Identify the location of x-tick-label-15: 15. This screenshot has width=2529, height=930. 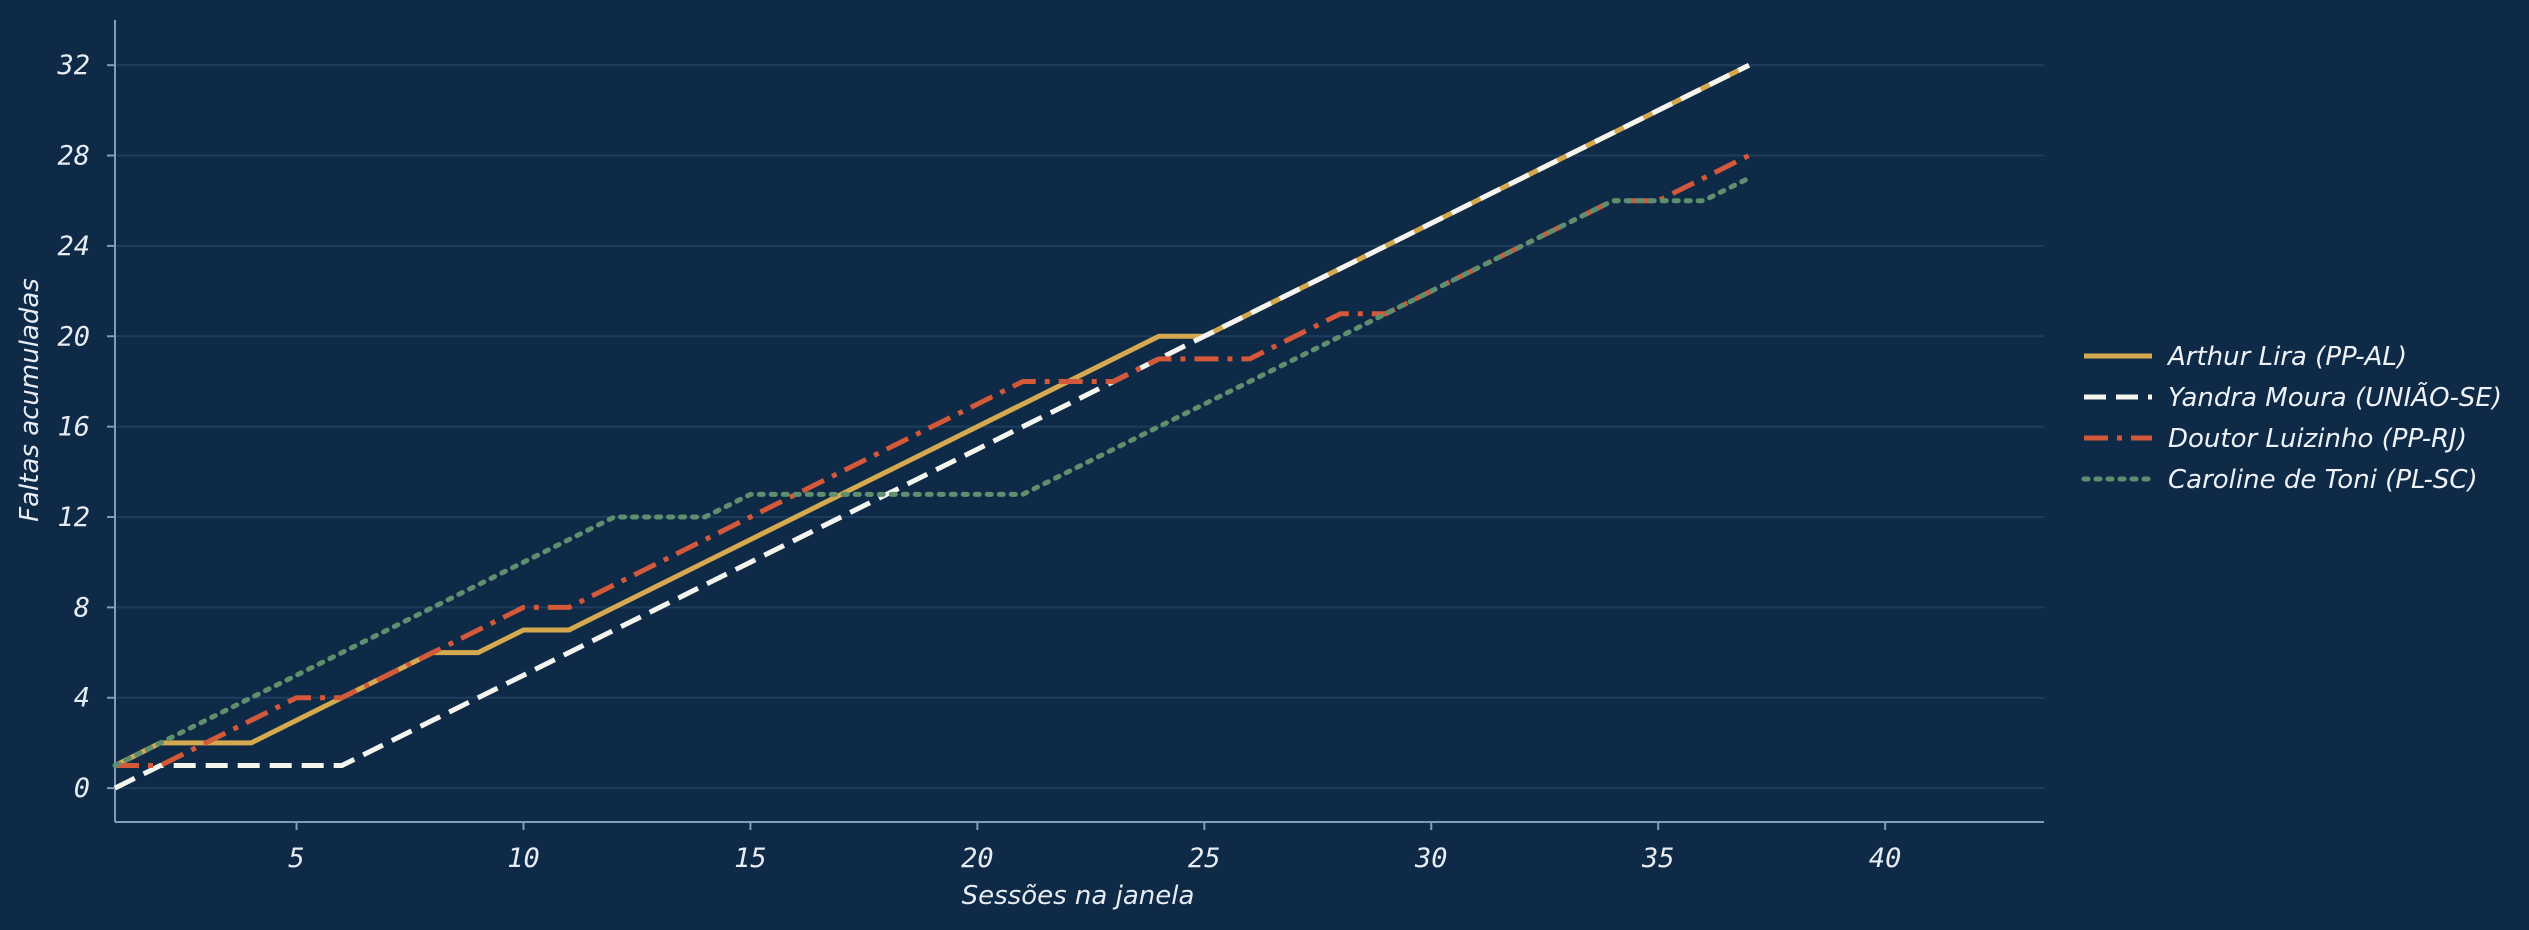
(750, 858).